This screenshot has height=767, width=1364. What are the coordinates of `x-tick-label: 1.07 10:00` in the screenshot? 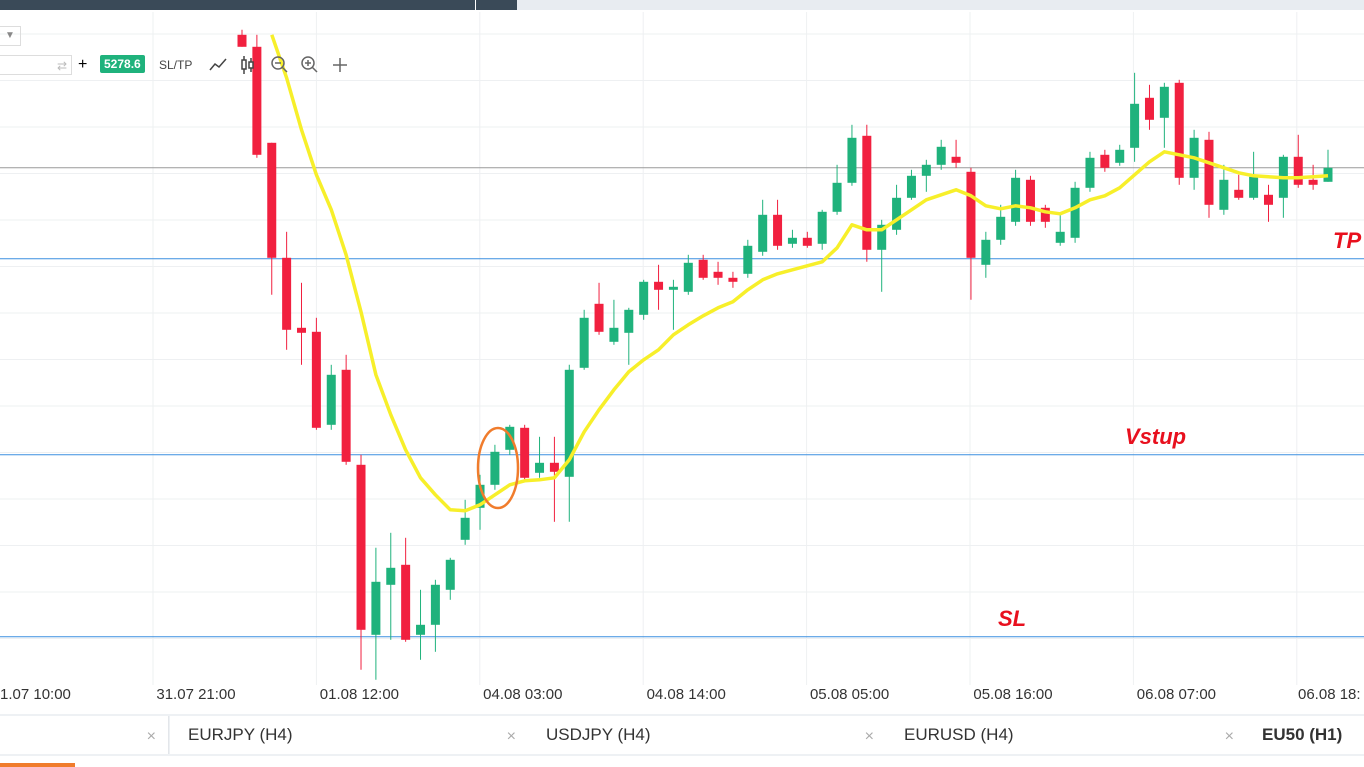 It's located at (35, 694).